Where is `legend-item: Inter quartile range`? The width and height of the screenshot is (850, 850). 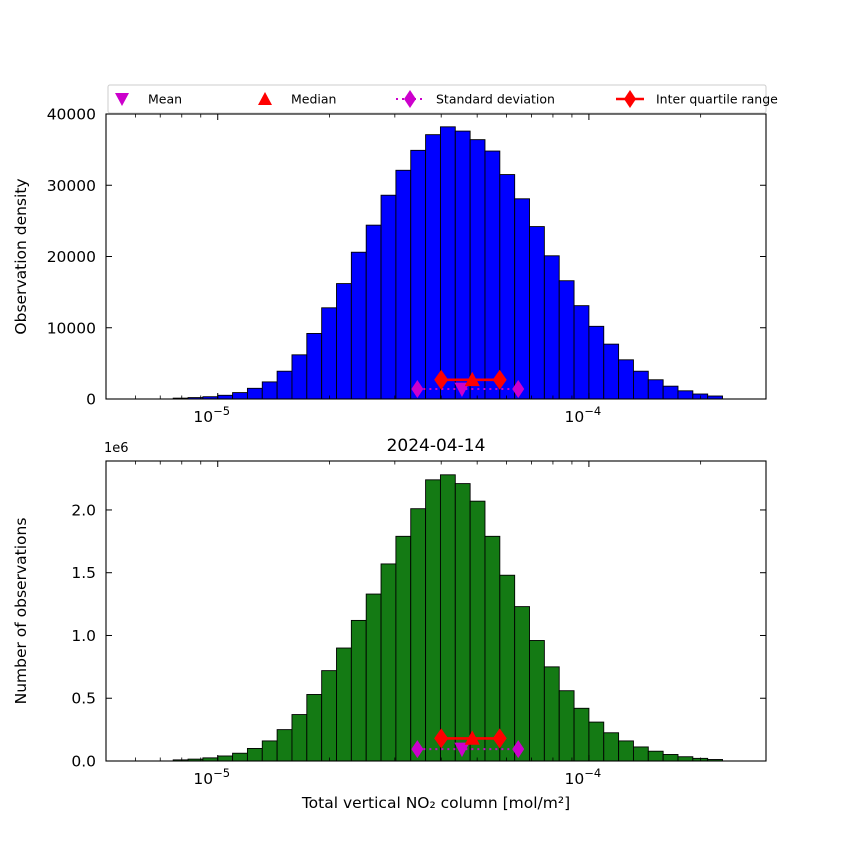
legend-item: Inter quartile range is located at coordinates (697, 99).